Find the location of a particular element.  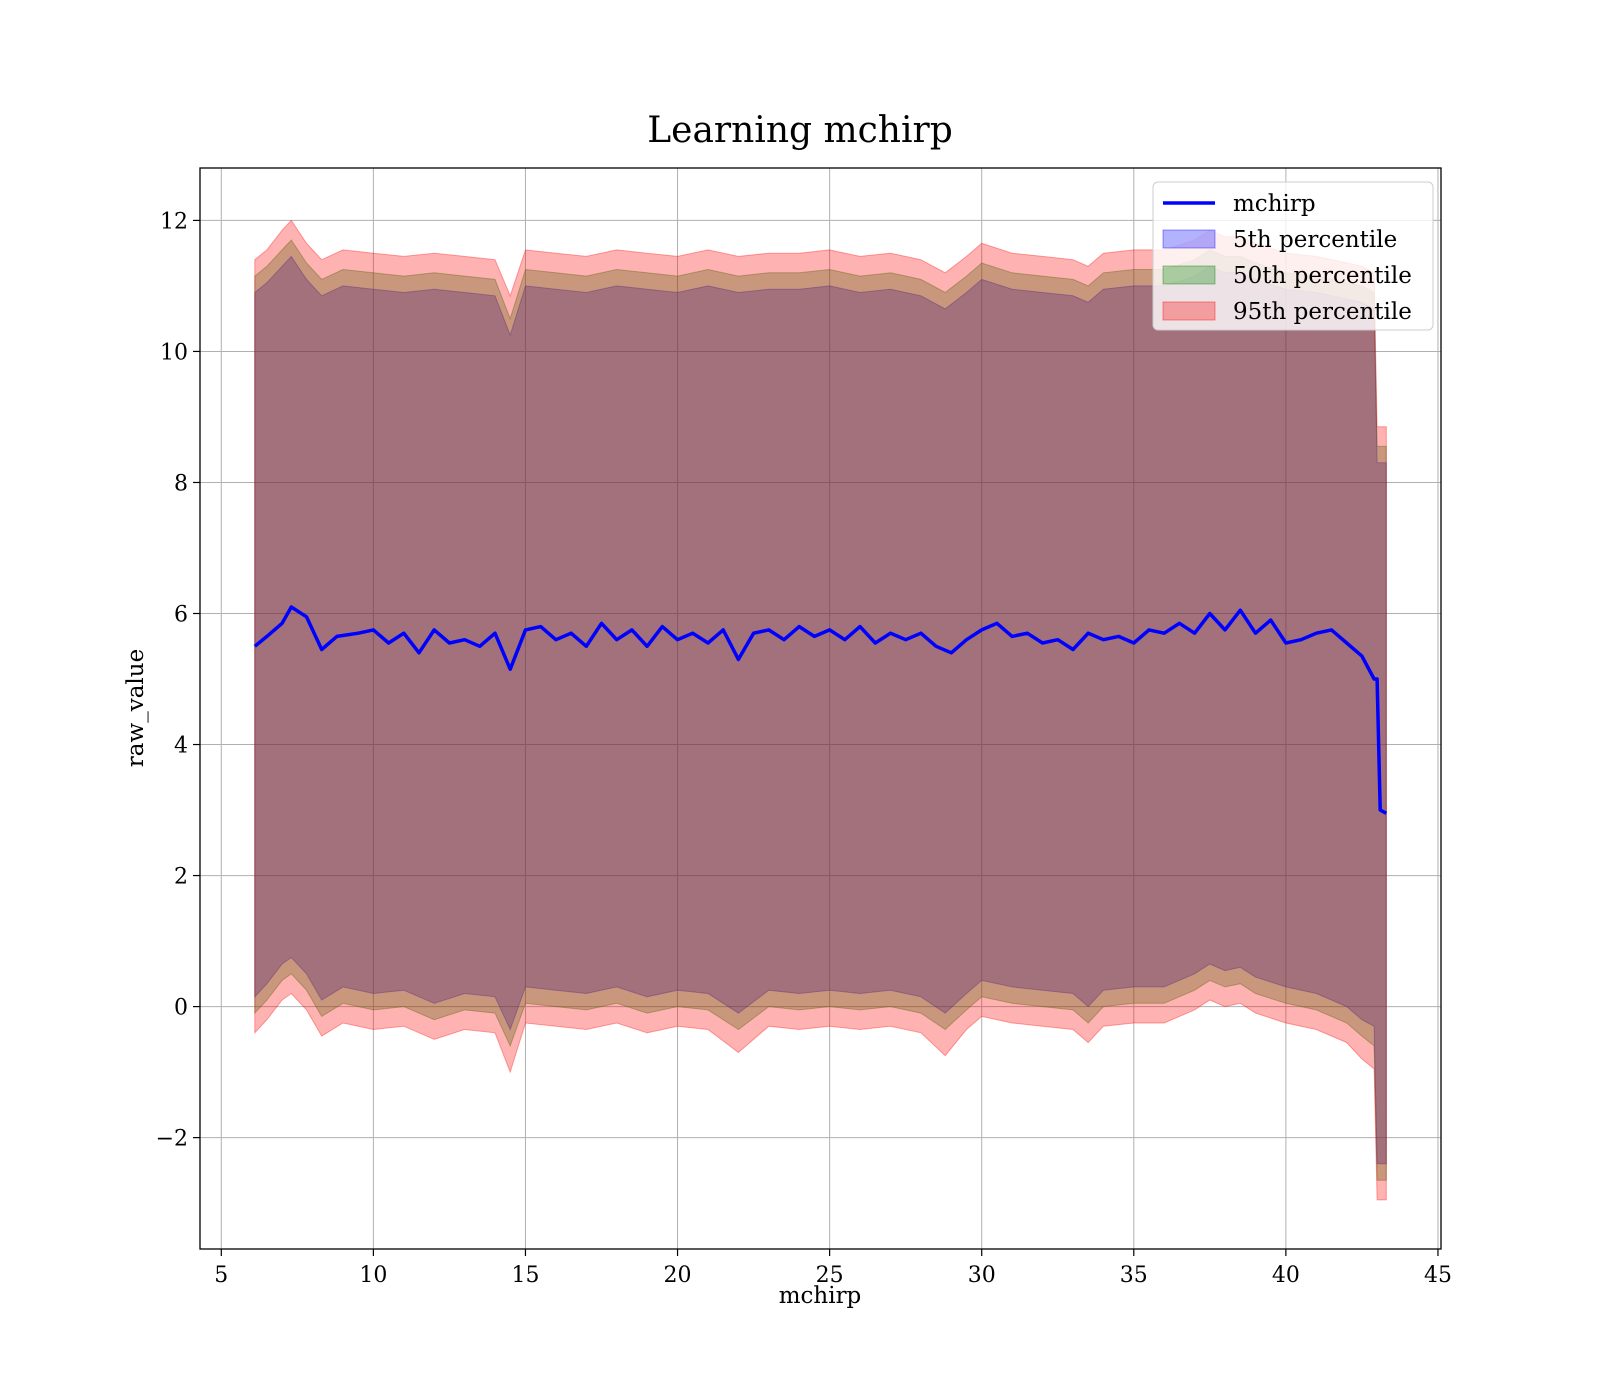

y-tick-label: −2 is located at coordinates (172, 1139).